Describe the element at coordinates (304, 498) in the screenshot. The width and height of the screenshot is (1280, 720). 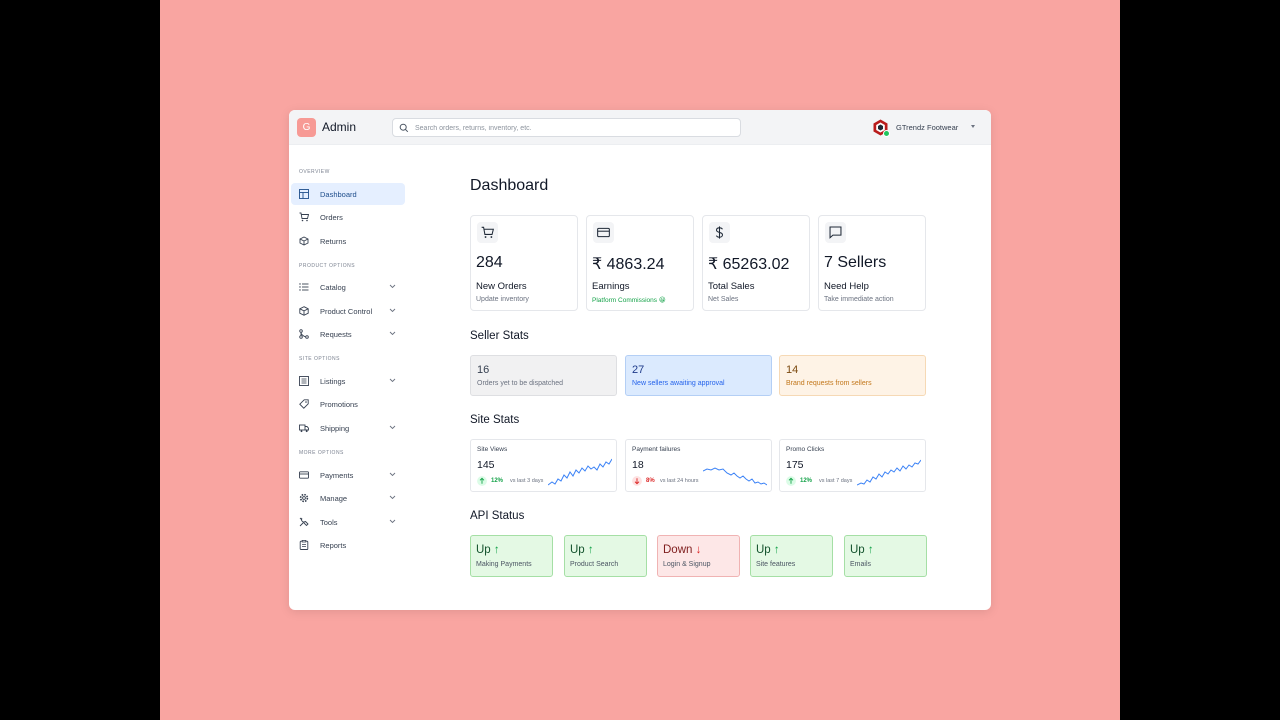
I see `gear-icon` at that location.